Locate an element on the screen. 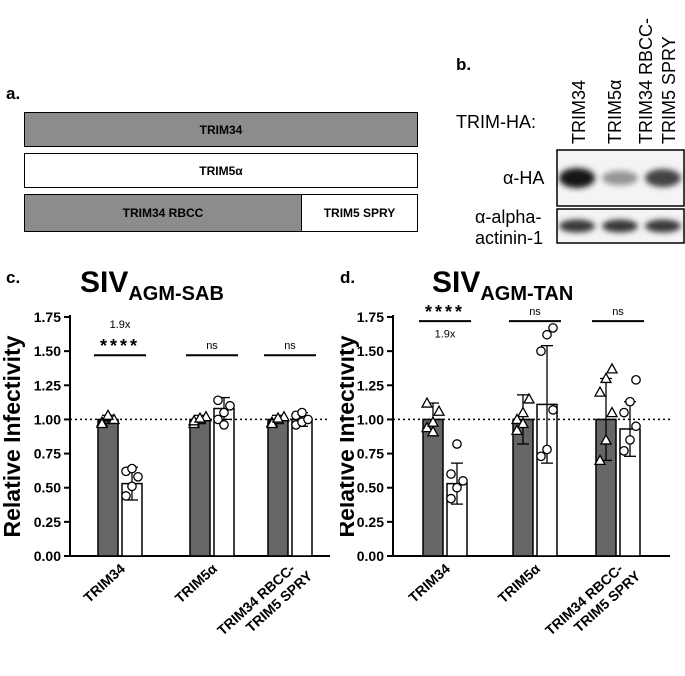 The height and width of the screenshot is (676, 685). chart-title: SIVAGM-TAN is located at coordinates (502, 285).